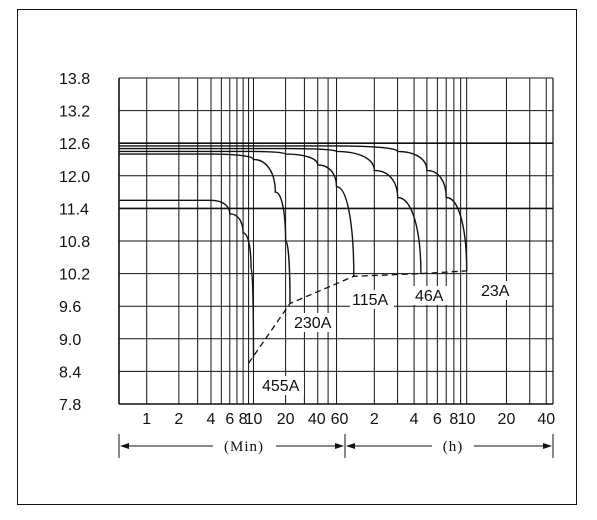 The height and width of the screenshot is (520, 597). Describe the element at coordinates (211, 419) in the screenshot. I see `x-tick-label-min: 4` at that location.